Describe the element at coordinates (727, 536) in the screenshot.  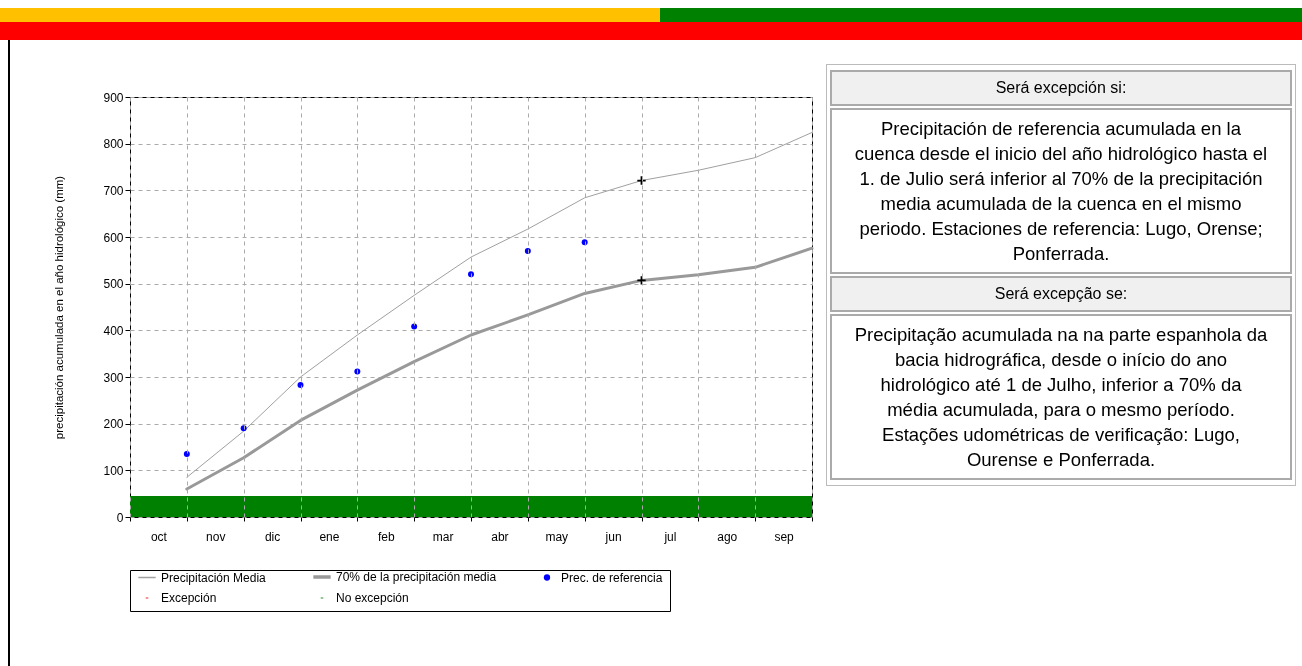
I see `x-tick-label: ago` at that location.